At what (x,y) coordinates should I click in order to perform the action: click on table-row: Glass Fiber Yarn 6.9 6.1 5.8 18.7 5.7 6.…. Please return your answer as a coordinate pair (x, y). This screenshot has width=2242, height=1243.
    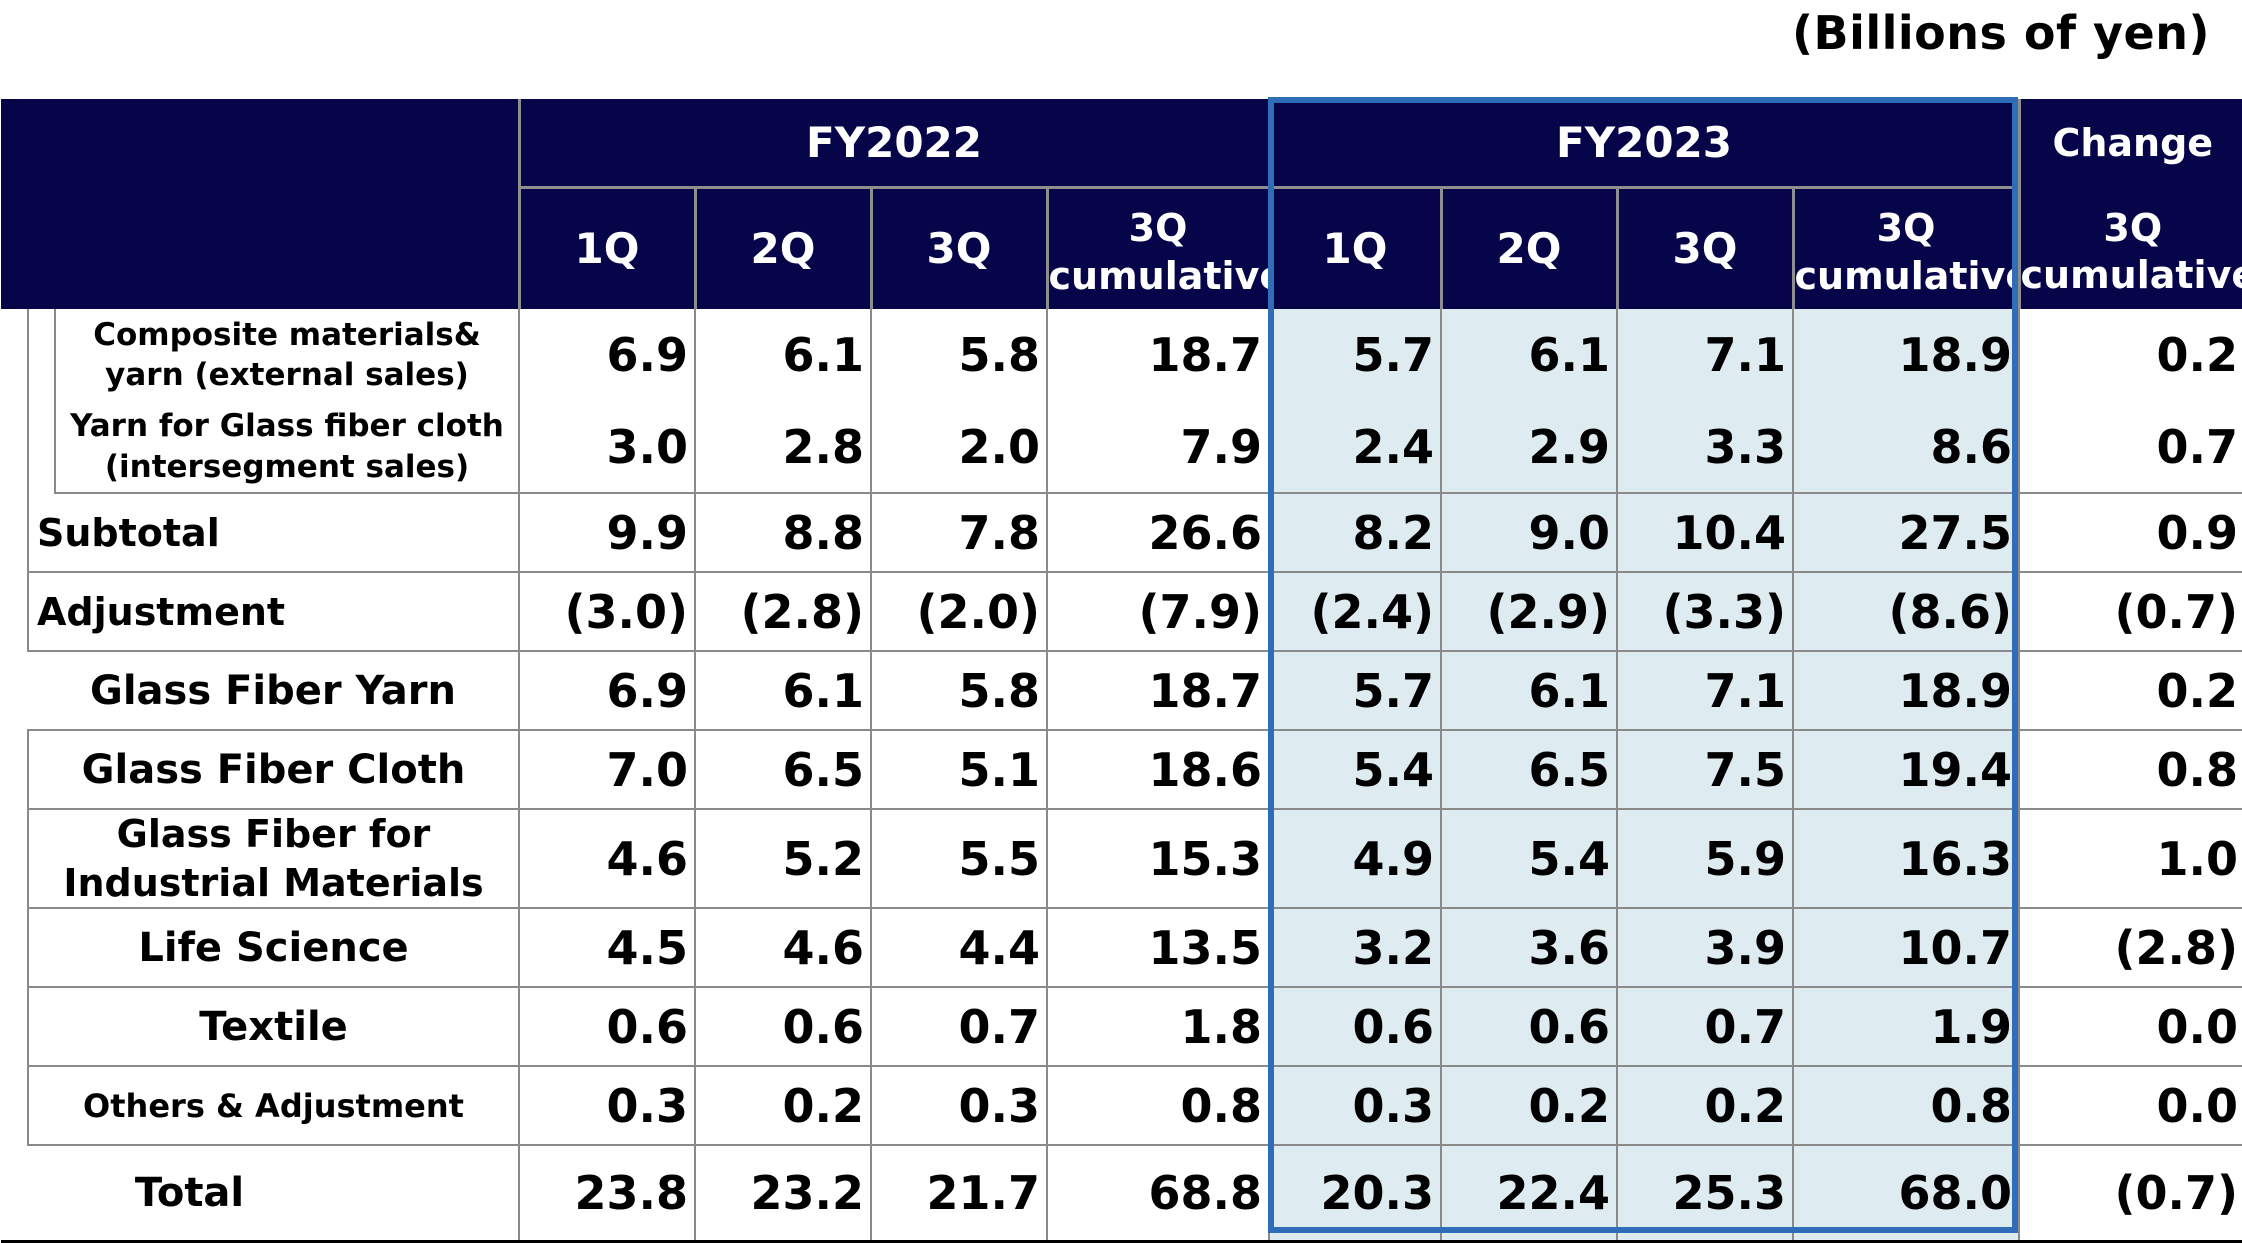
    Looking at the image, I should click on (1121, 691).